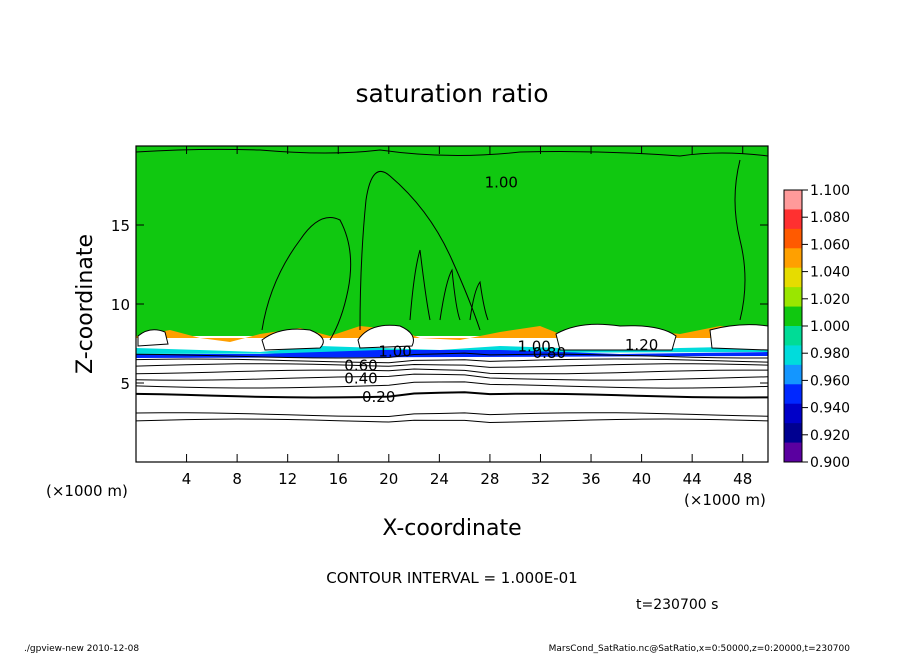 The image size is (904, 654). What do you see at coordinates (641, 345) in the screenshot?
I see `contour-label: 1.20` at bounding box center [641, 345].